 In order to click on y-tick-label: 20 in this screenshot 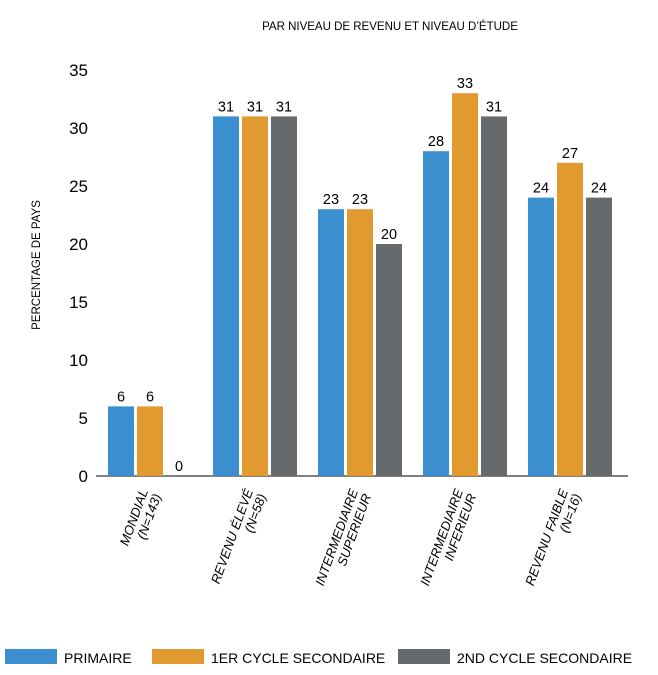, I will do `click(78, 244)`.